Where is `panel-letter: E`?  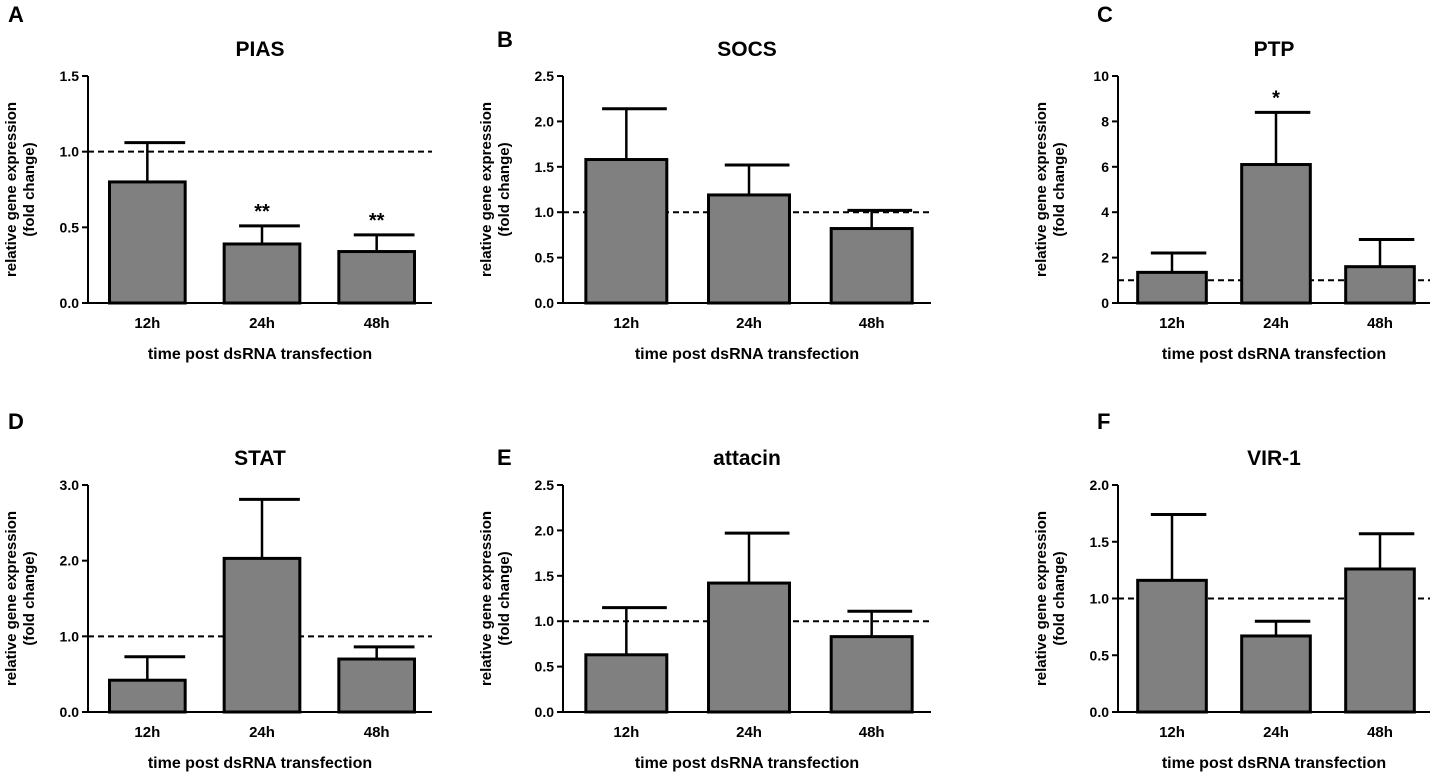
panel-letter: E is located at coordinates (504, 457).